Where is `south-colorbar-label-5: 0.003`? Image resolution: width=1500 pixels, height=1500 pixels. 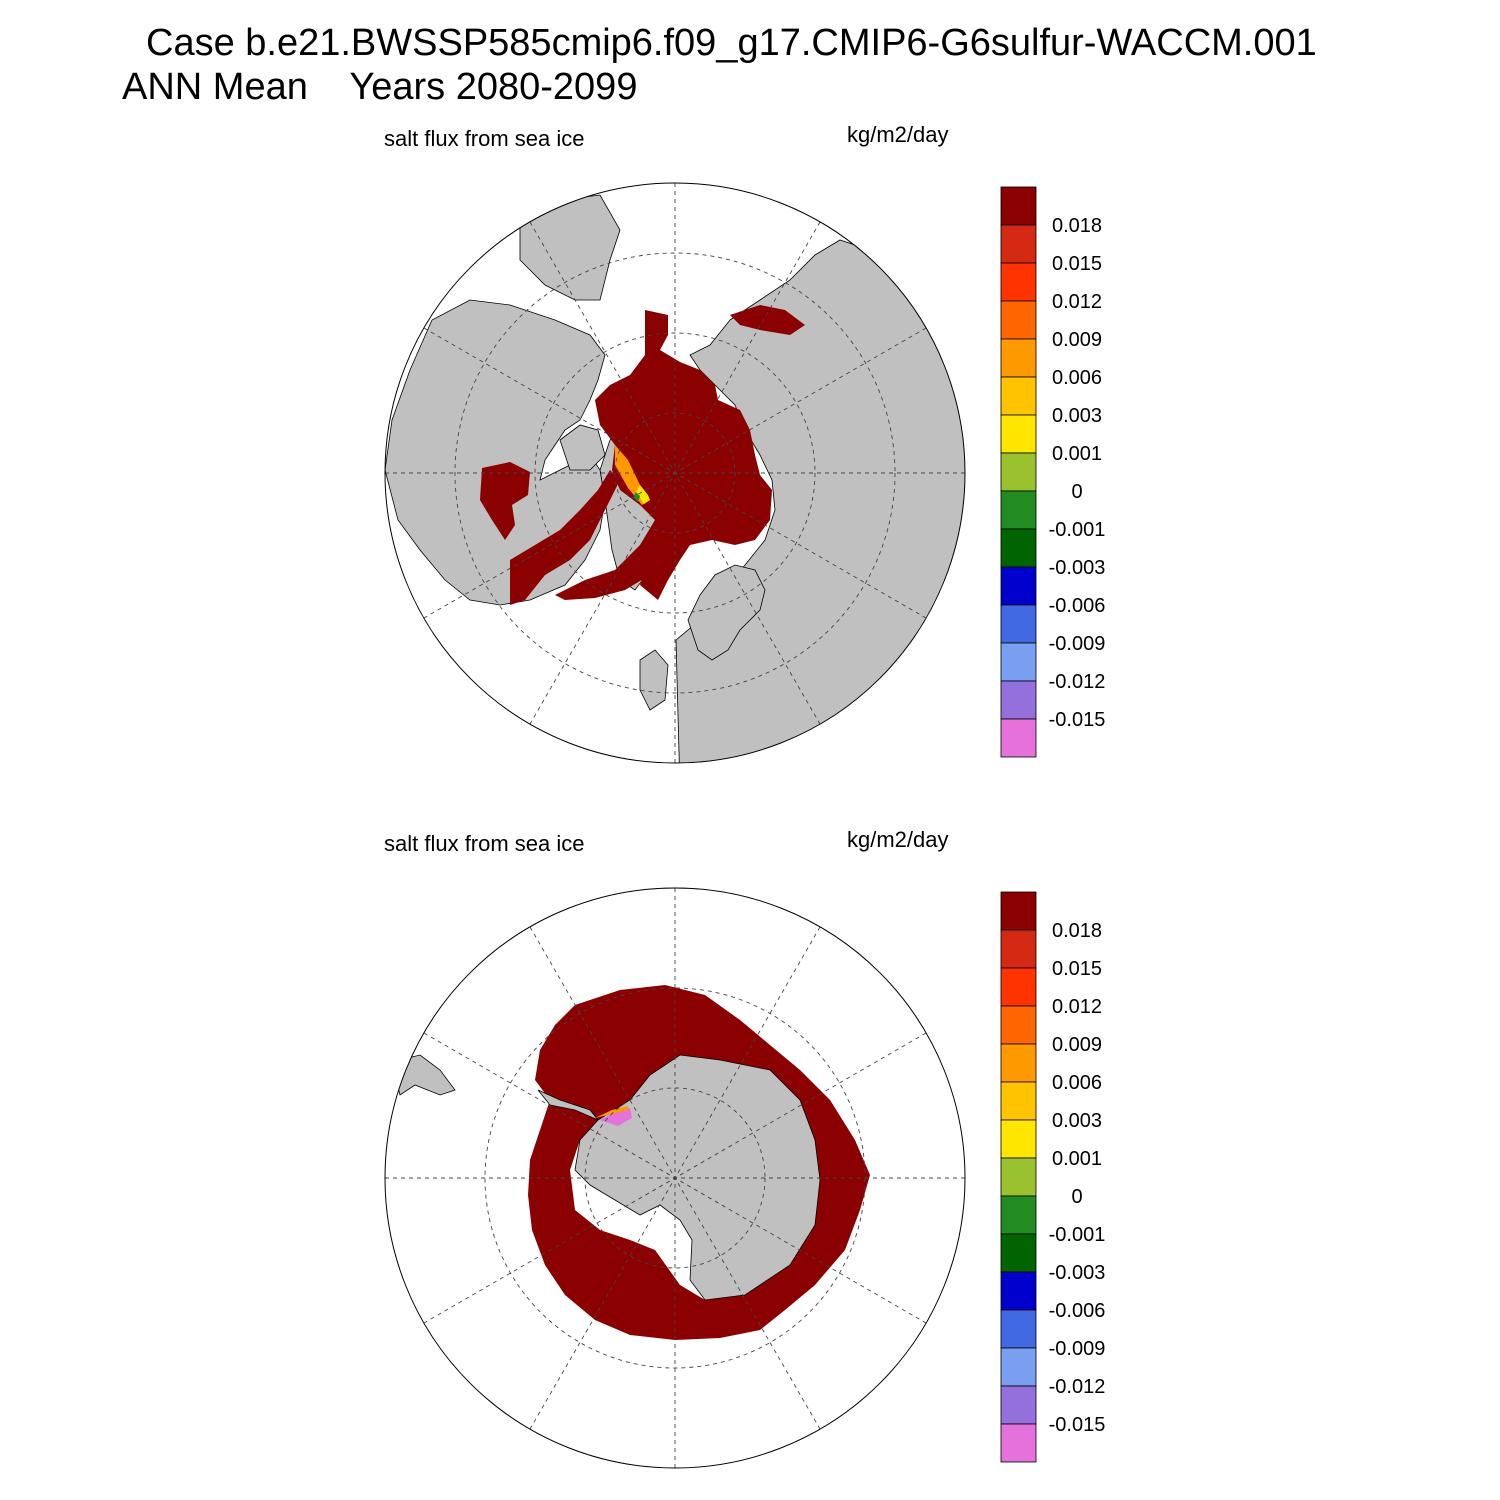
south-colorbar-label-5: 0.003 is located at coordinates (1077, 1121).